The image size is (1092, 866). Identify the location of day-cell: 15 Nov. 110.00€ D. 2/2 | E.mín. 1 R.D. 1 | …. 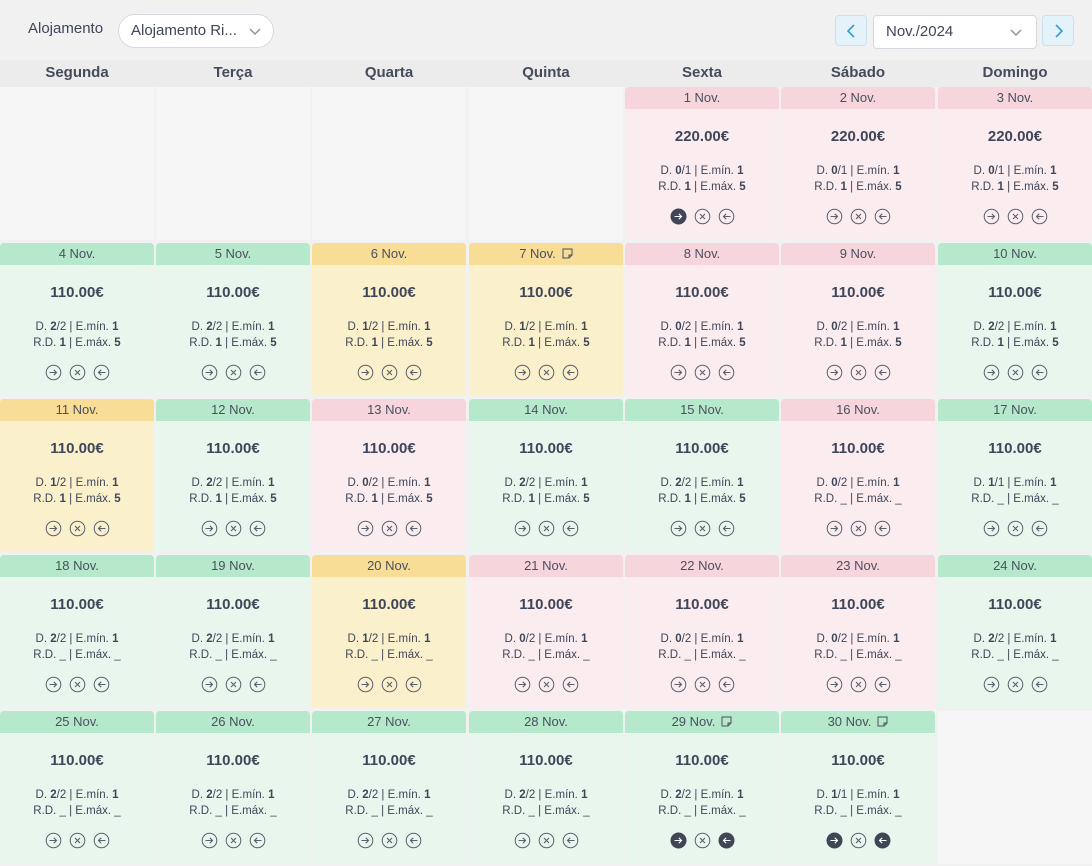
(702, 475).